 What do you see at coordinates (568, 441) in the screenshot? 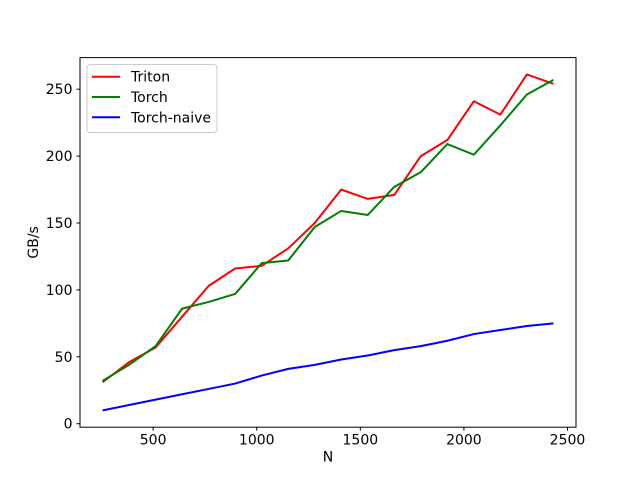
I see `x-axis-tick-label: 2500` at bounding box center [568, 441].